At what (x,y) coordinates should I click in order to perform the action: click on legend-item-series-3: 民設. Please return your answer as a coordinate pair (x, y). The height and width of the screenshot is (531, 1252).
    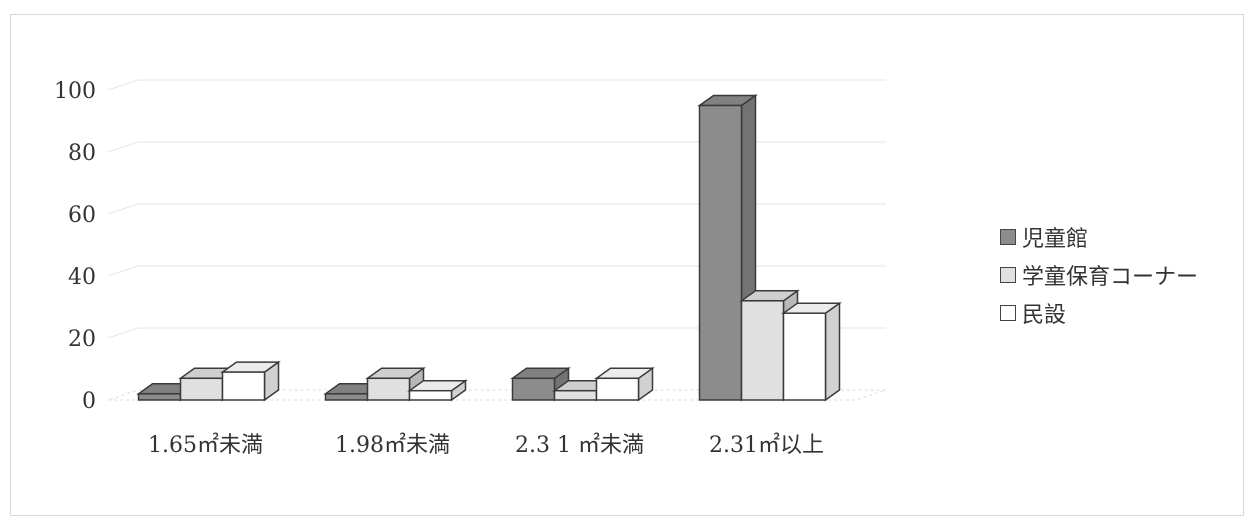
    Looking at the image, I should click on (1099, 313).